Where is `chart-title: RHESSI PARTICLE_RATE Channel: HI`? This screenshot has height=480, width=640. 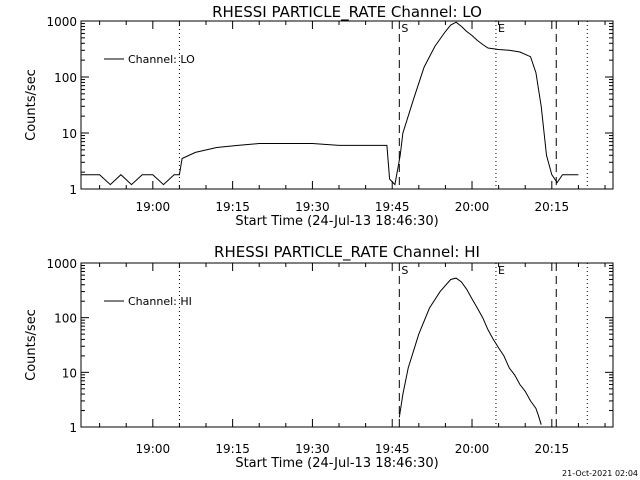 chart-title: RHESSI PARTICLE_RATE Channel: HI is located at coordinates (347, 252).